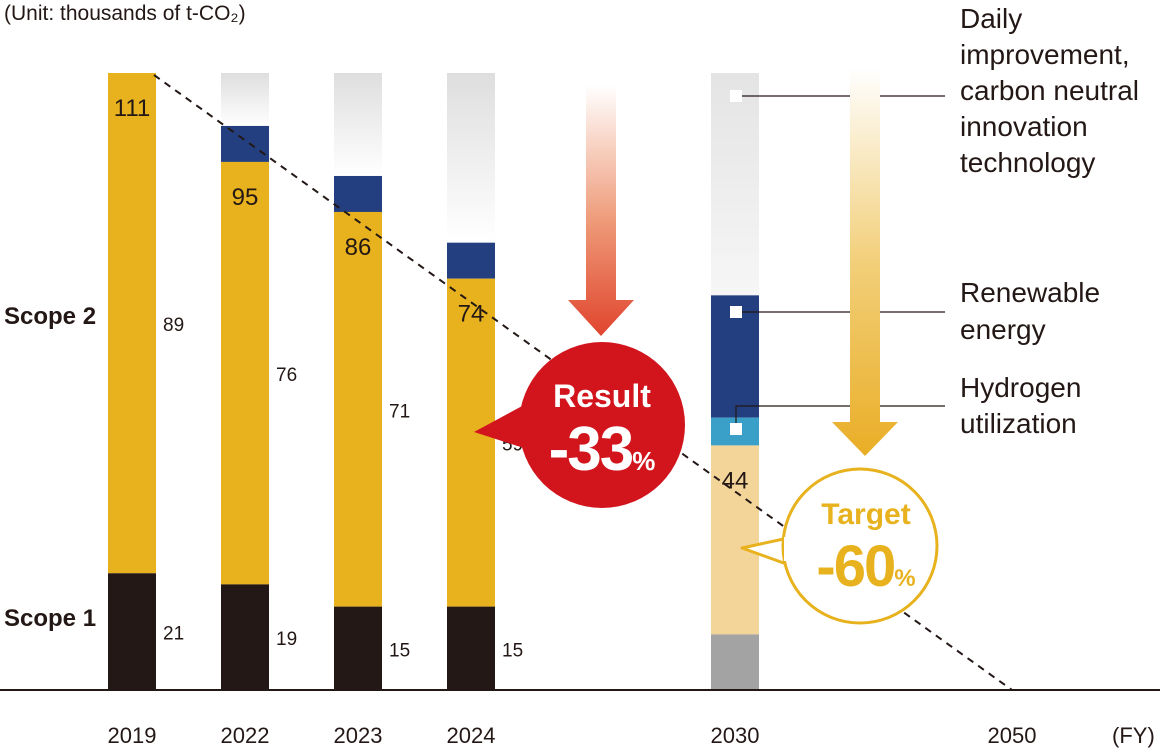  What do you see at coordinates (245, 99) in the screenshot?
I see `reduction-fade-2022` at bounding box center [245, 99].